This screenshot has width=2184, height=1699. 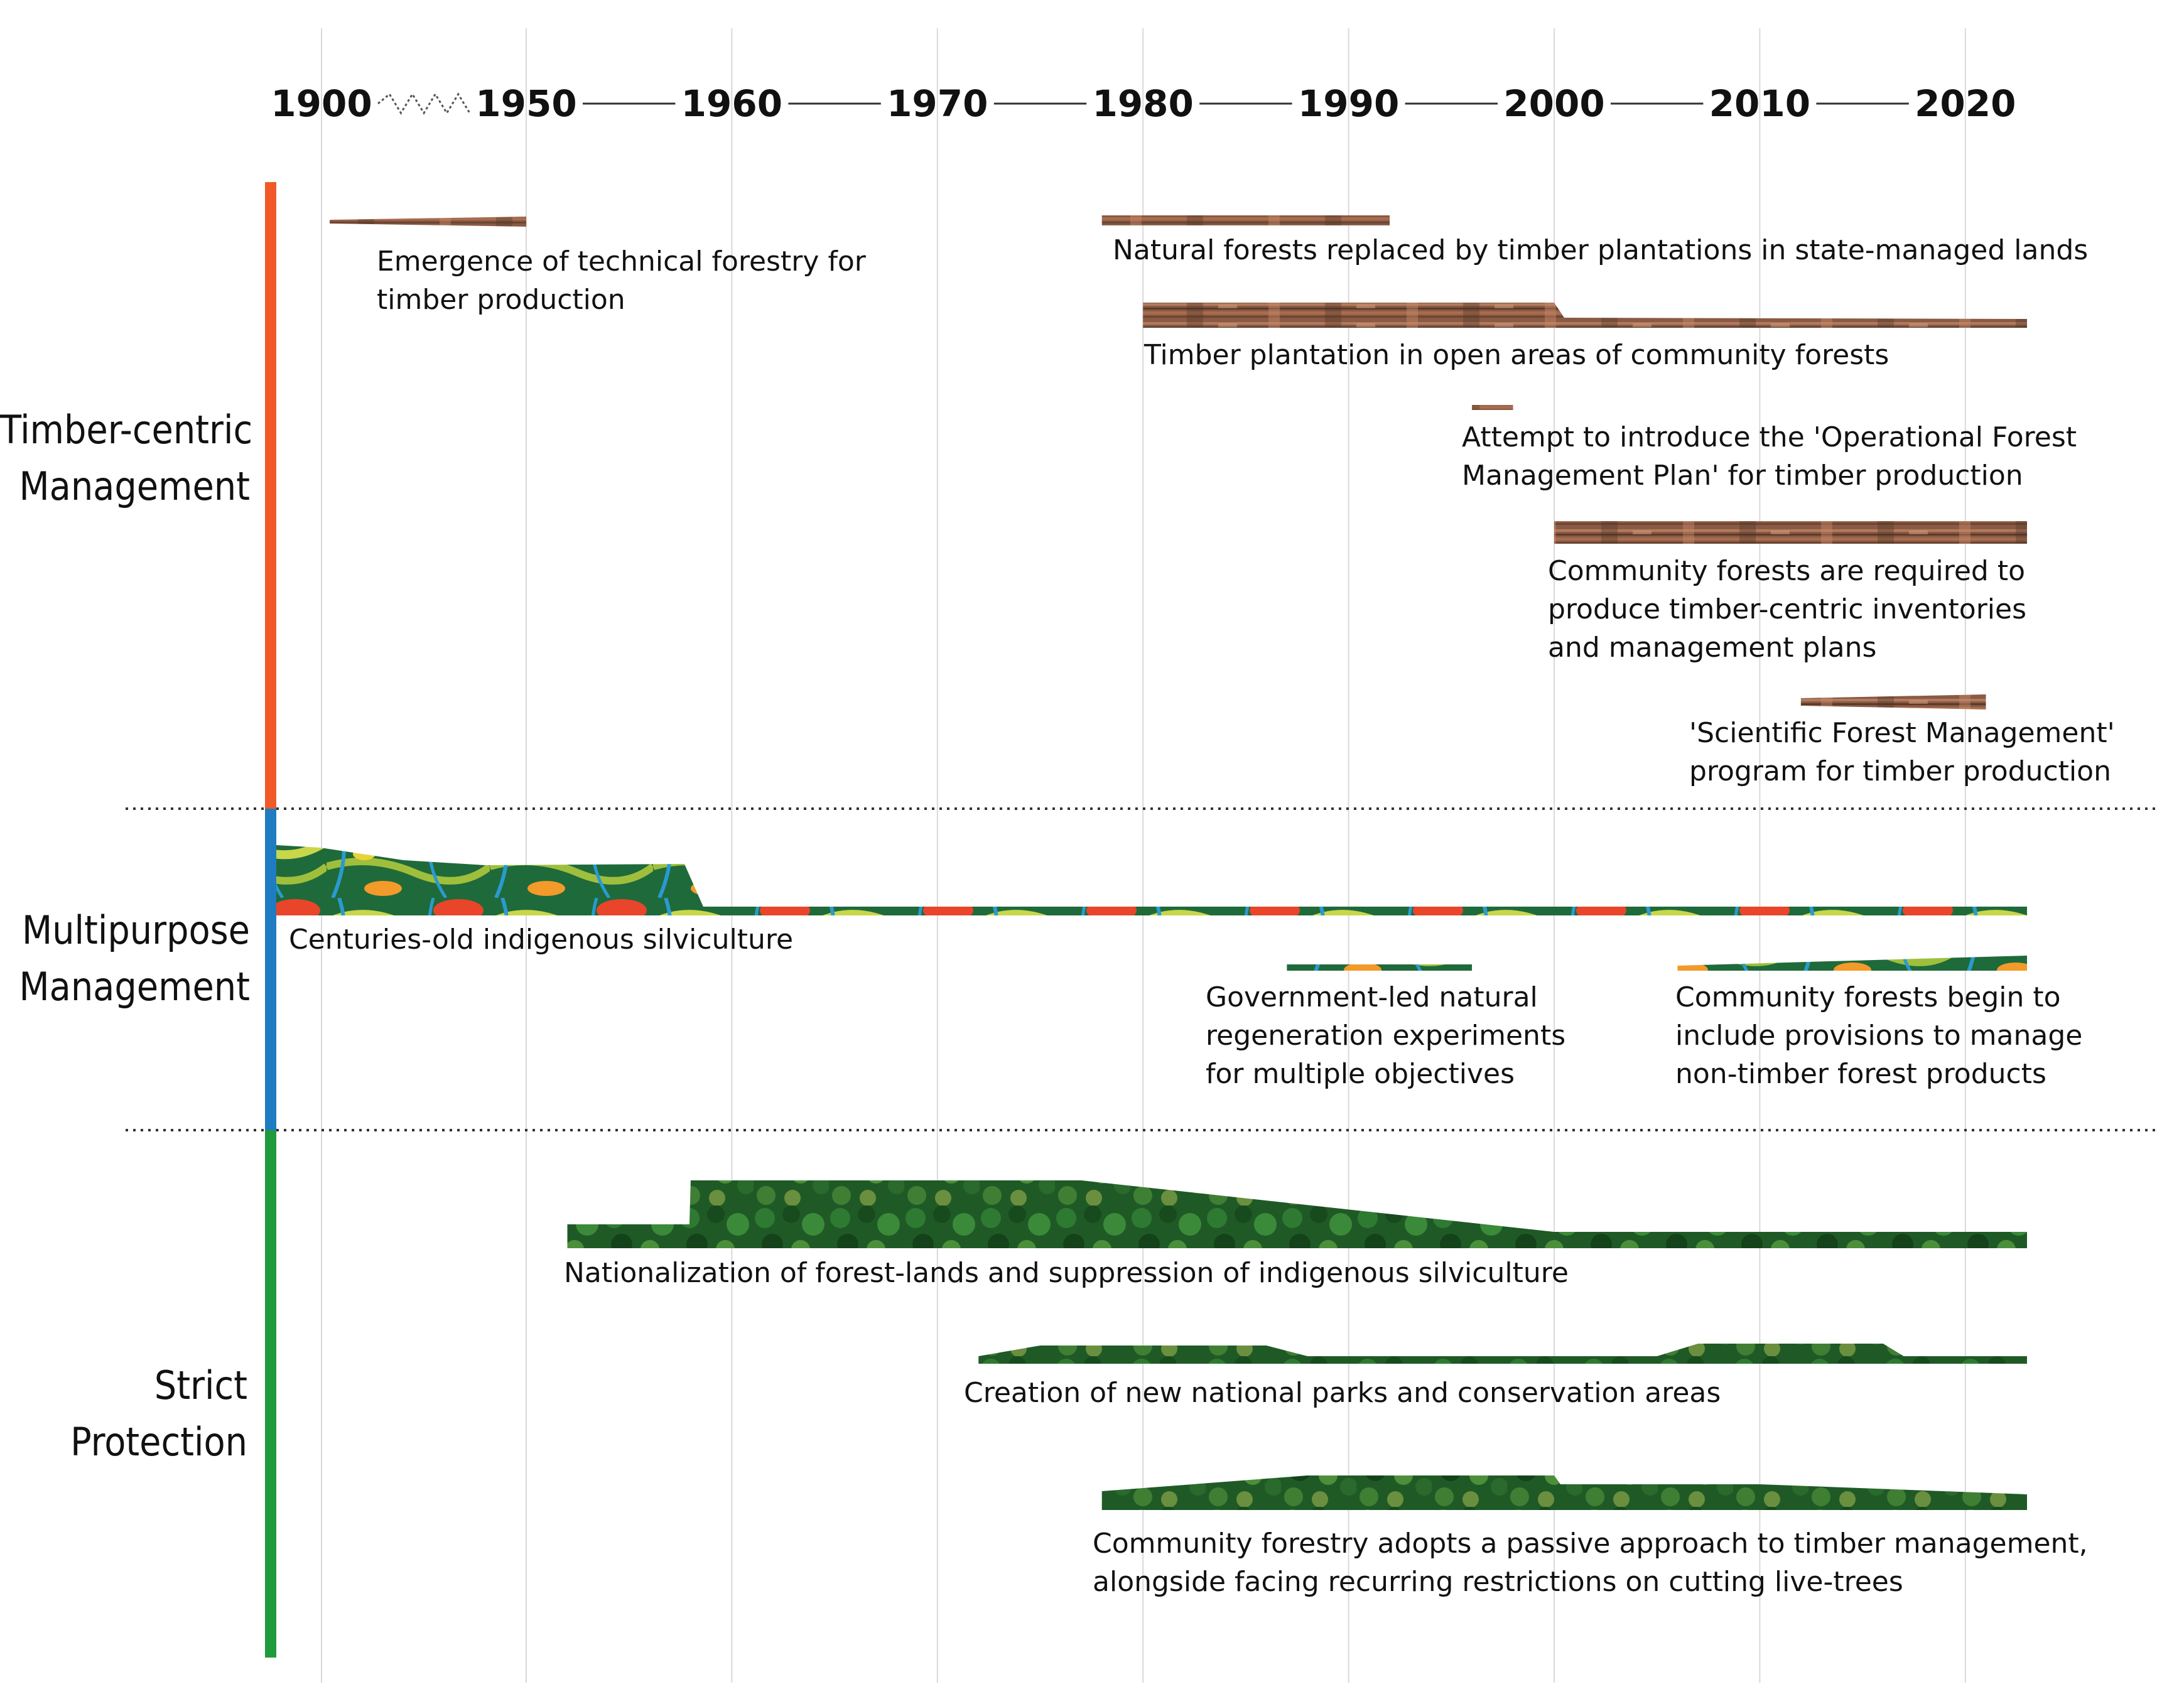 What do you see at coordinates (200, 1385) in the screenshot?
I see `category-strict-line1: Strict` at bounding box center [200, 1385].